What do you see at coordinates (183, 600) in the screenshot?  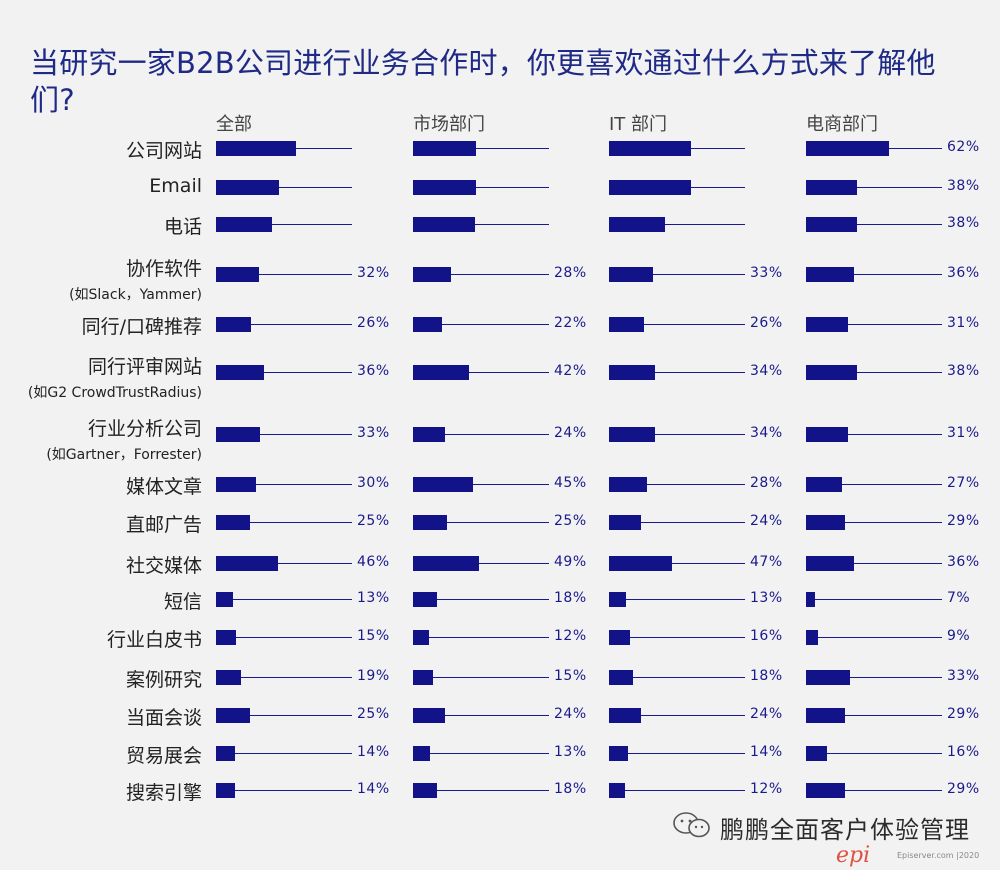 I see `category-label: 短信` at bounding box center [183, 600].